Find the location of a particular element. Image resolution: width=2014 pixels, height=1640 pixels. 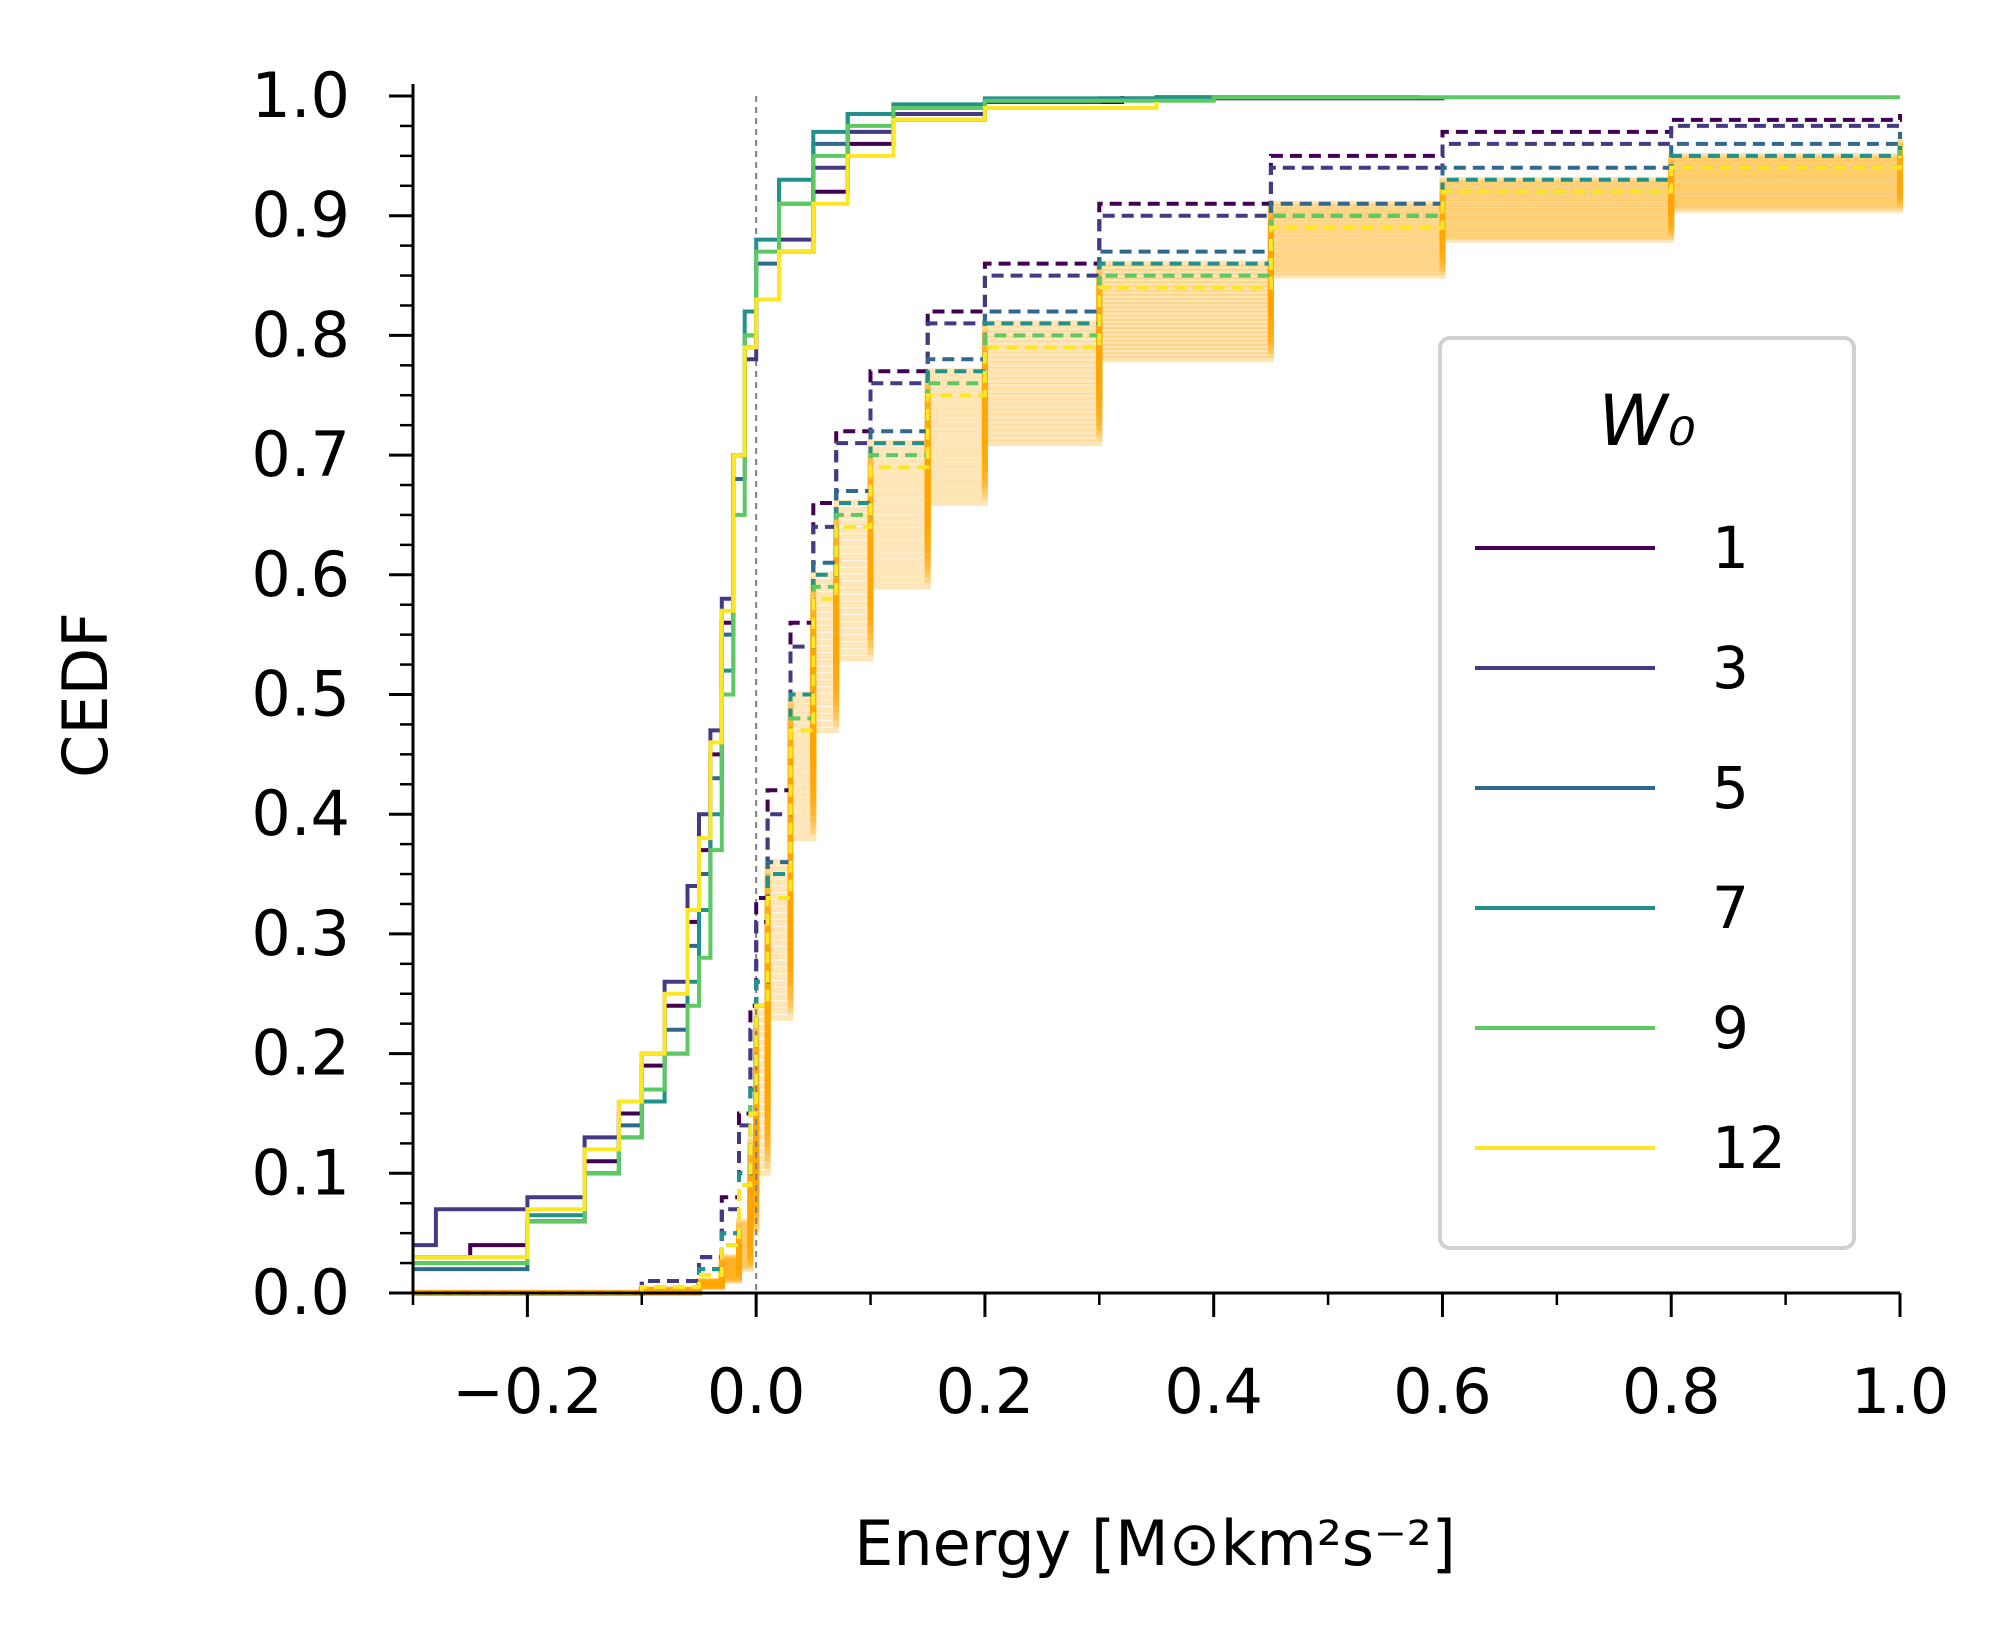

x-tick-label: 0.2 is located at coordinates (985, 1391).